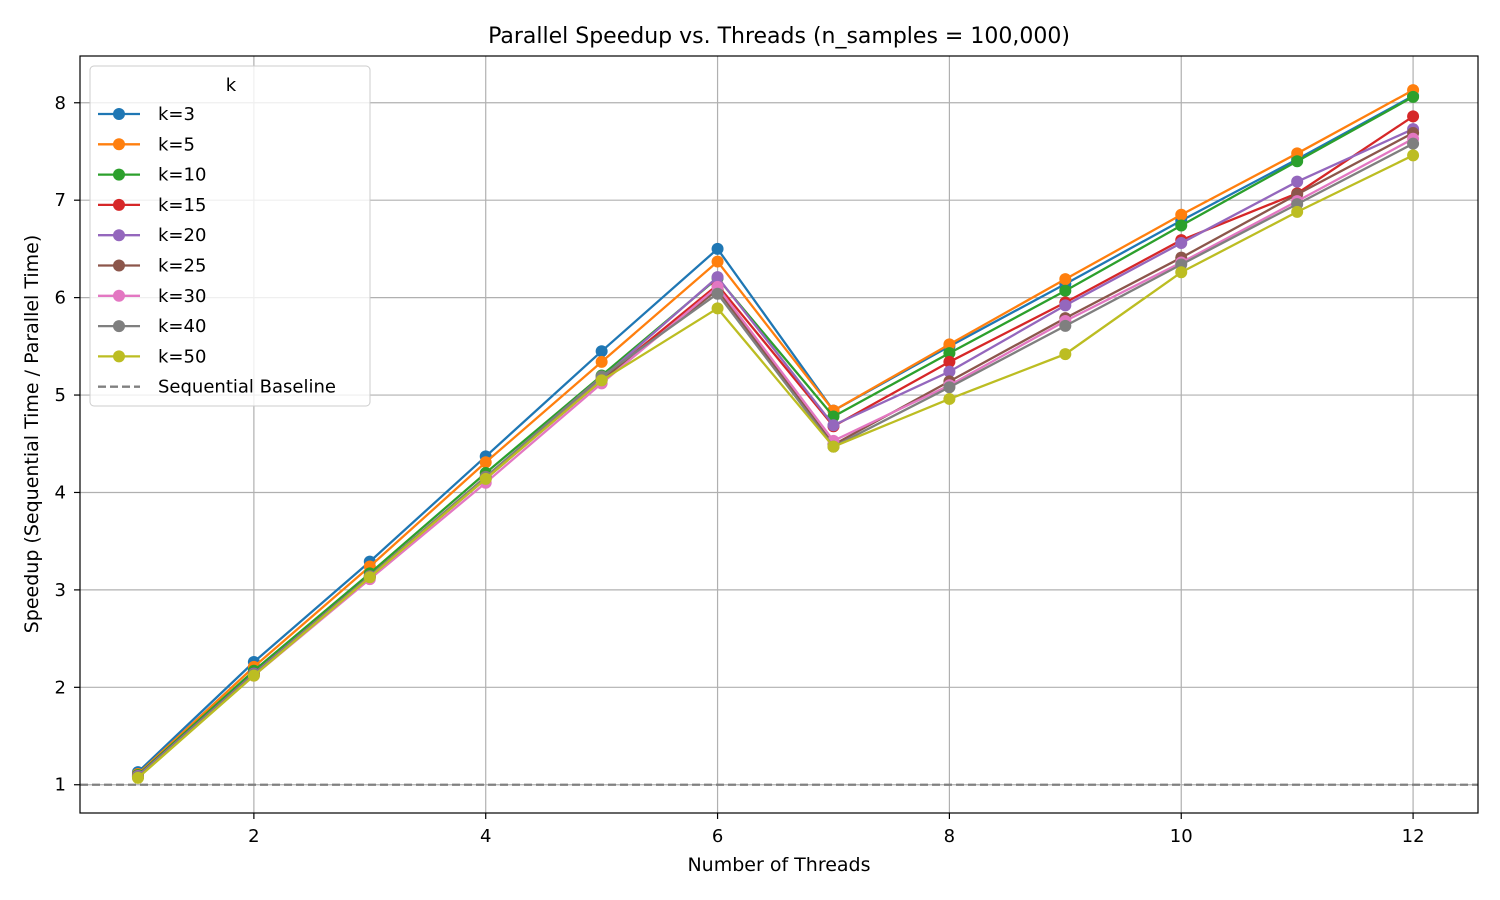 This screenshot has width=1500, height=900. Describe the element at coordinates (836, 830) in the screenshot. I see `x-axis-ticks: 2 4 6 8 10 12` at that location.